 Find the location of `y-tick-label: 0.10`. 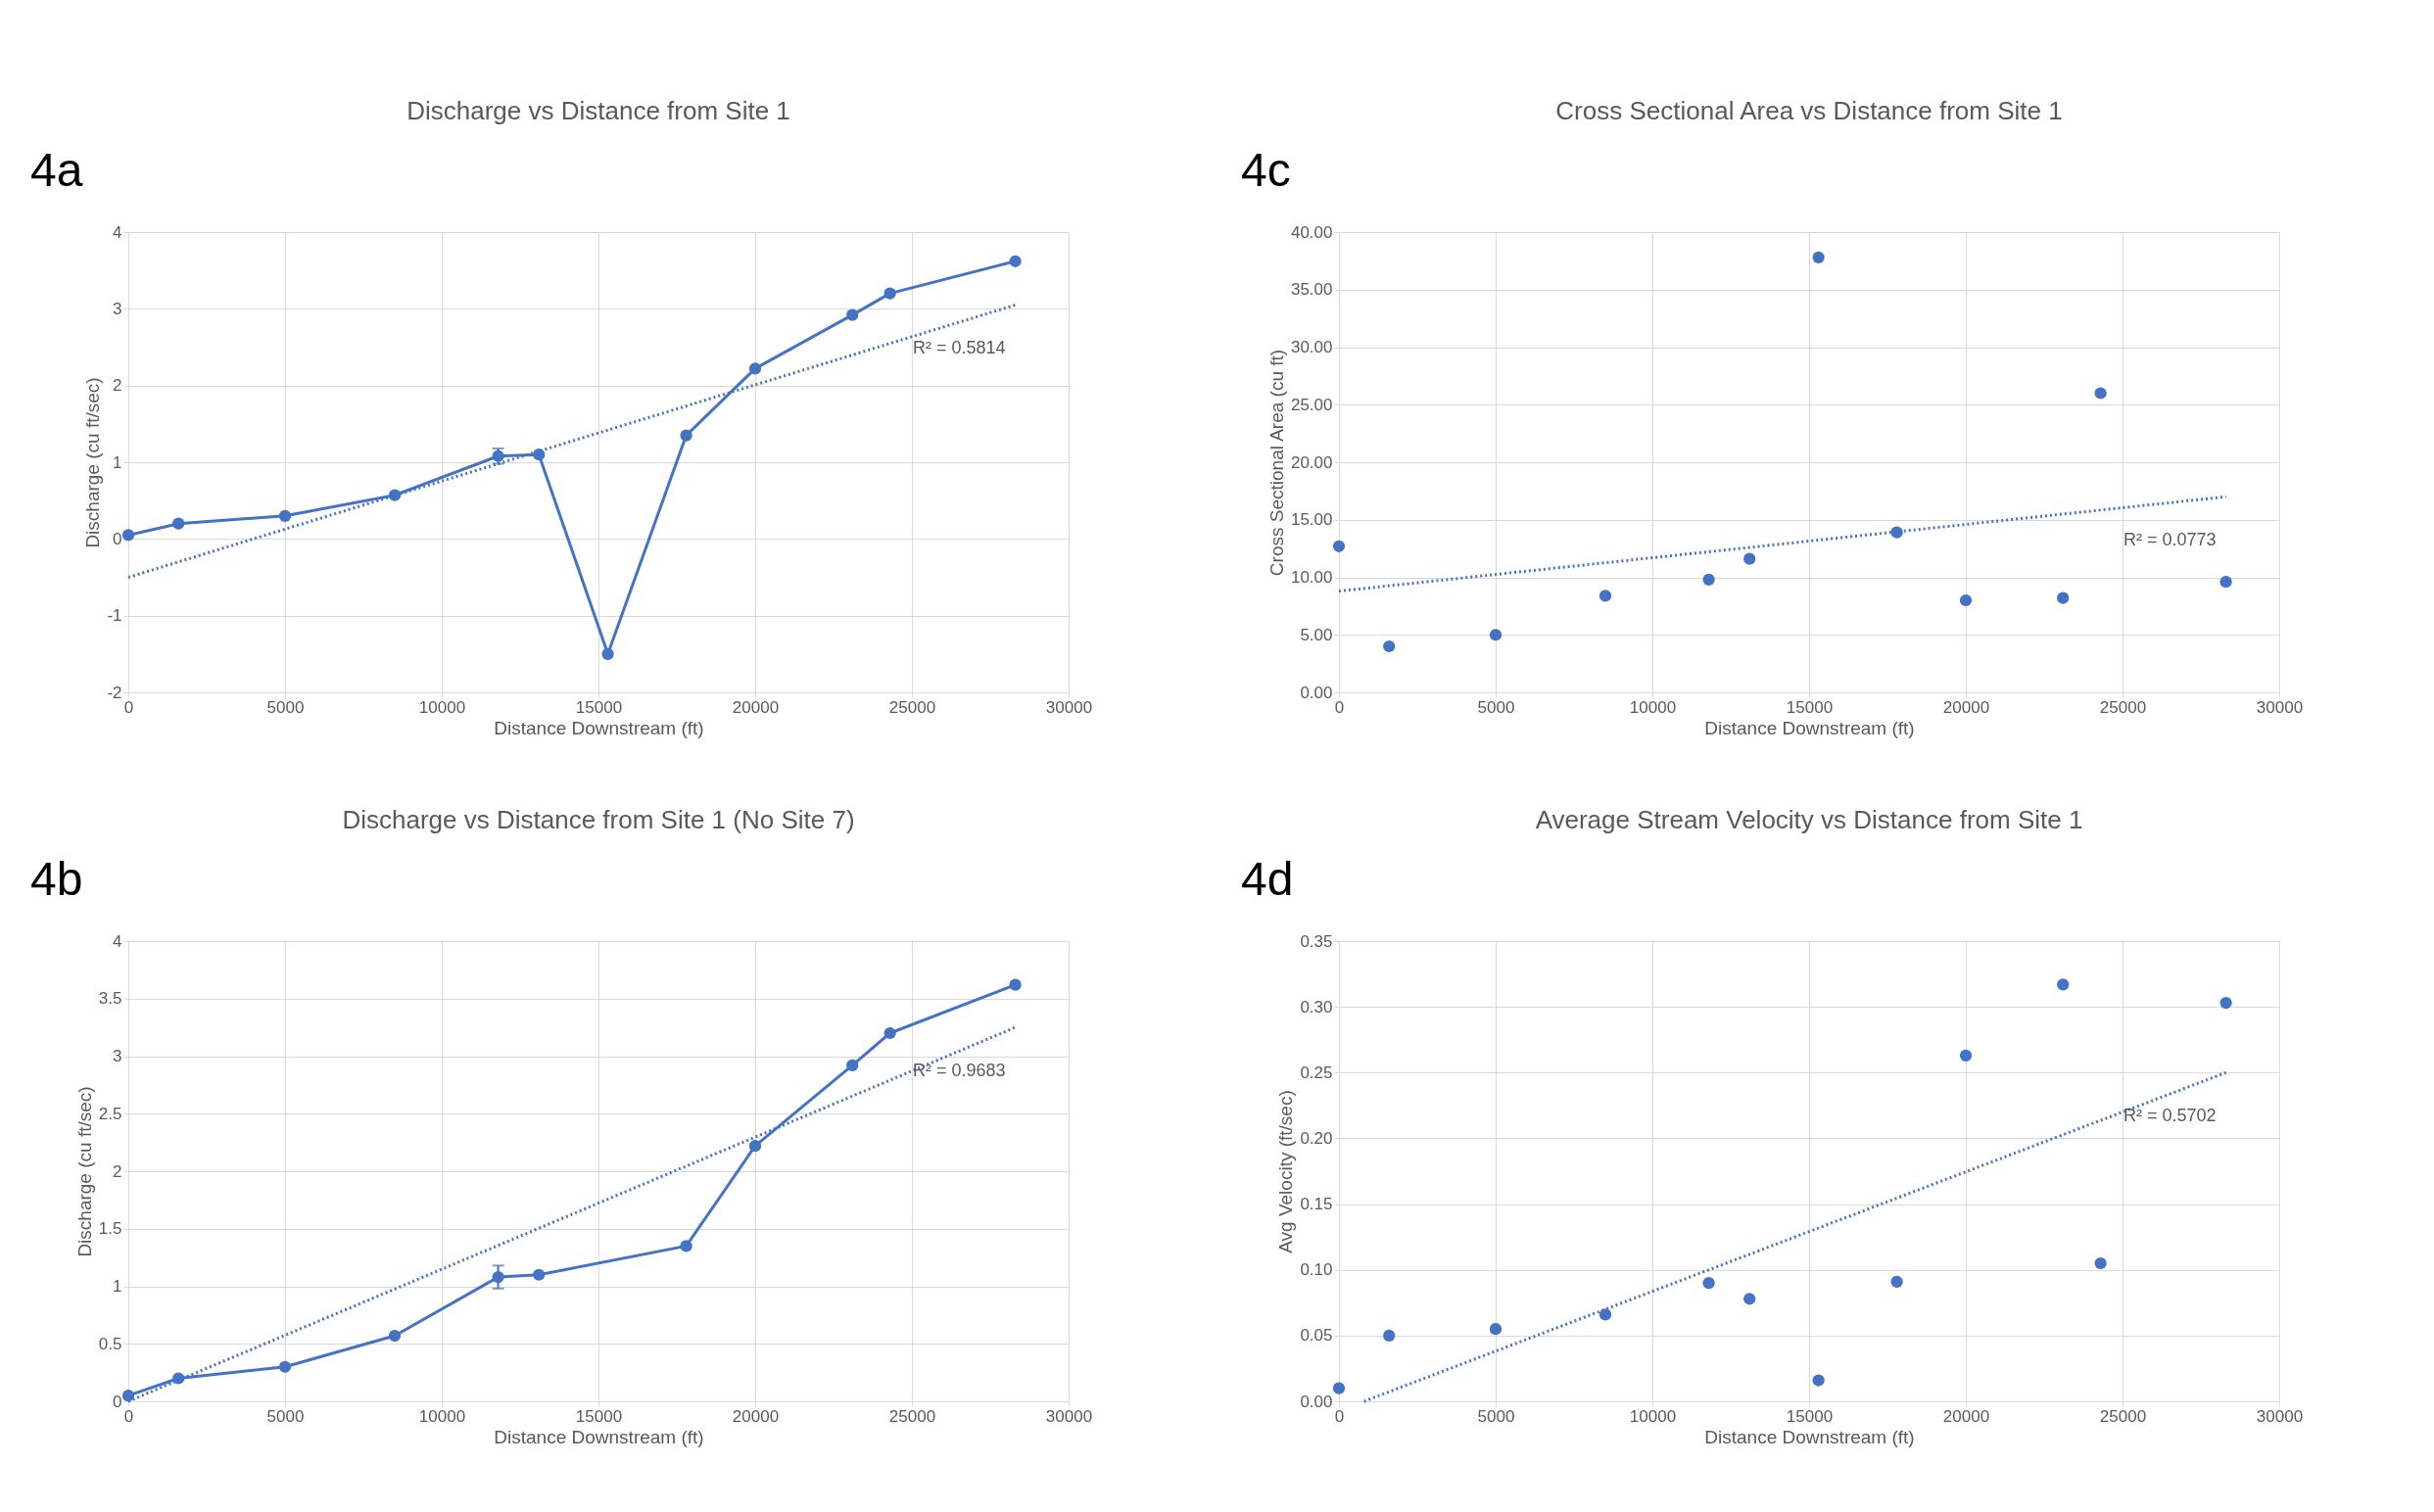

y-tick-label: 0.10 is located at coordinates (1316, 1270).